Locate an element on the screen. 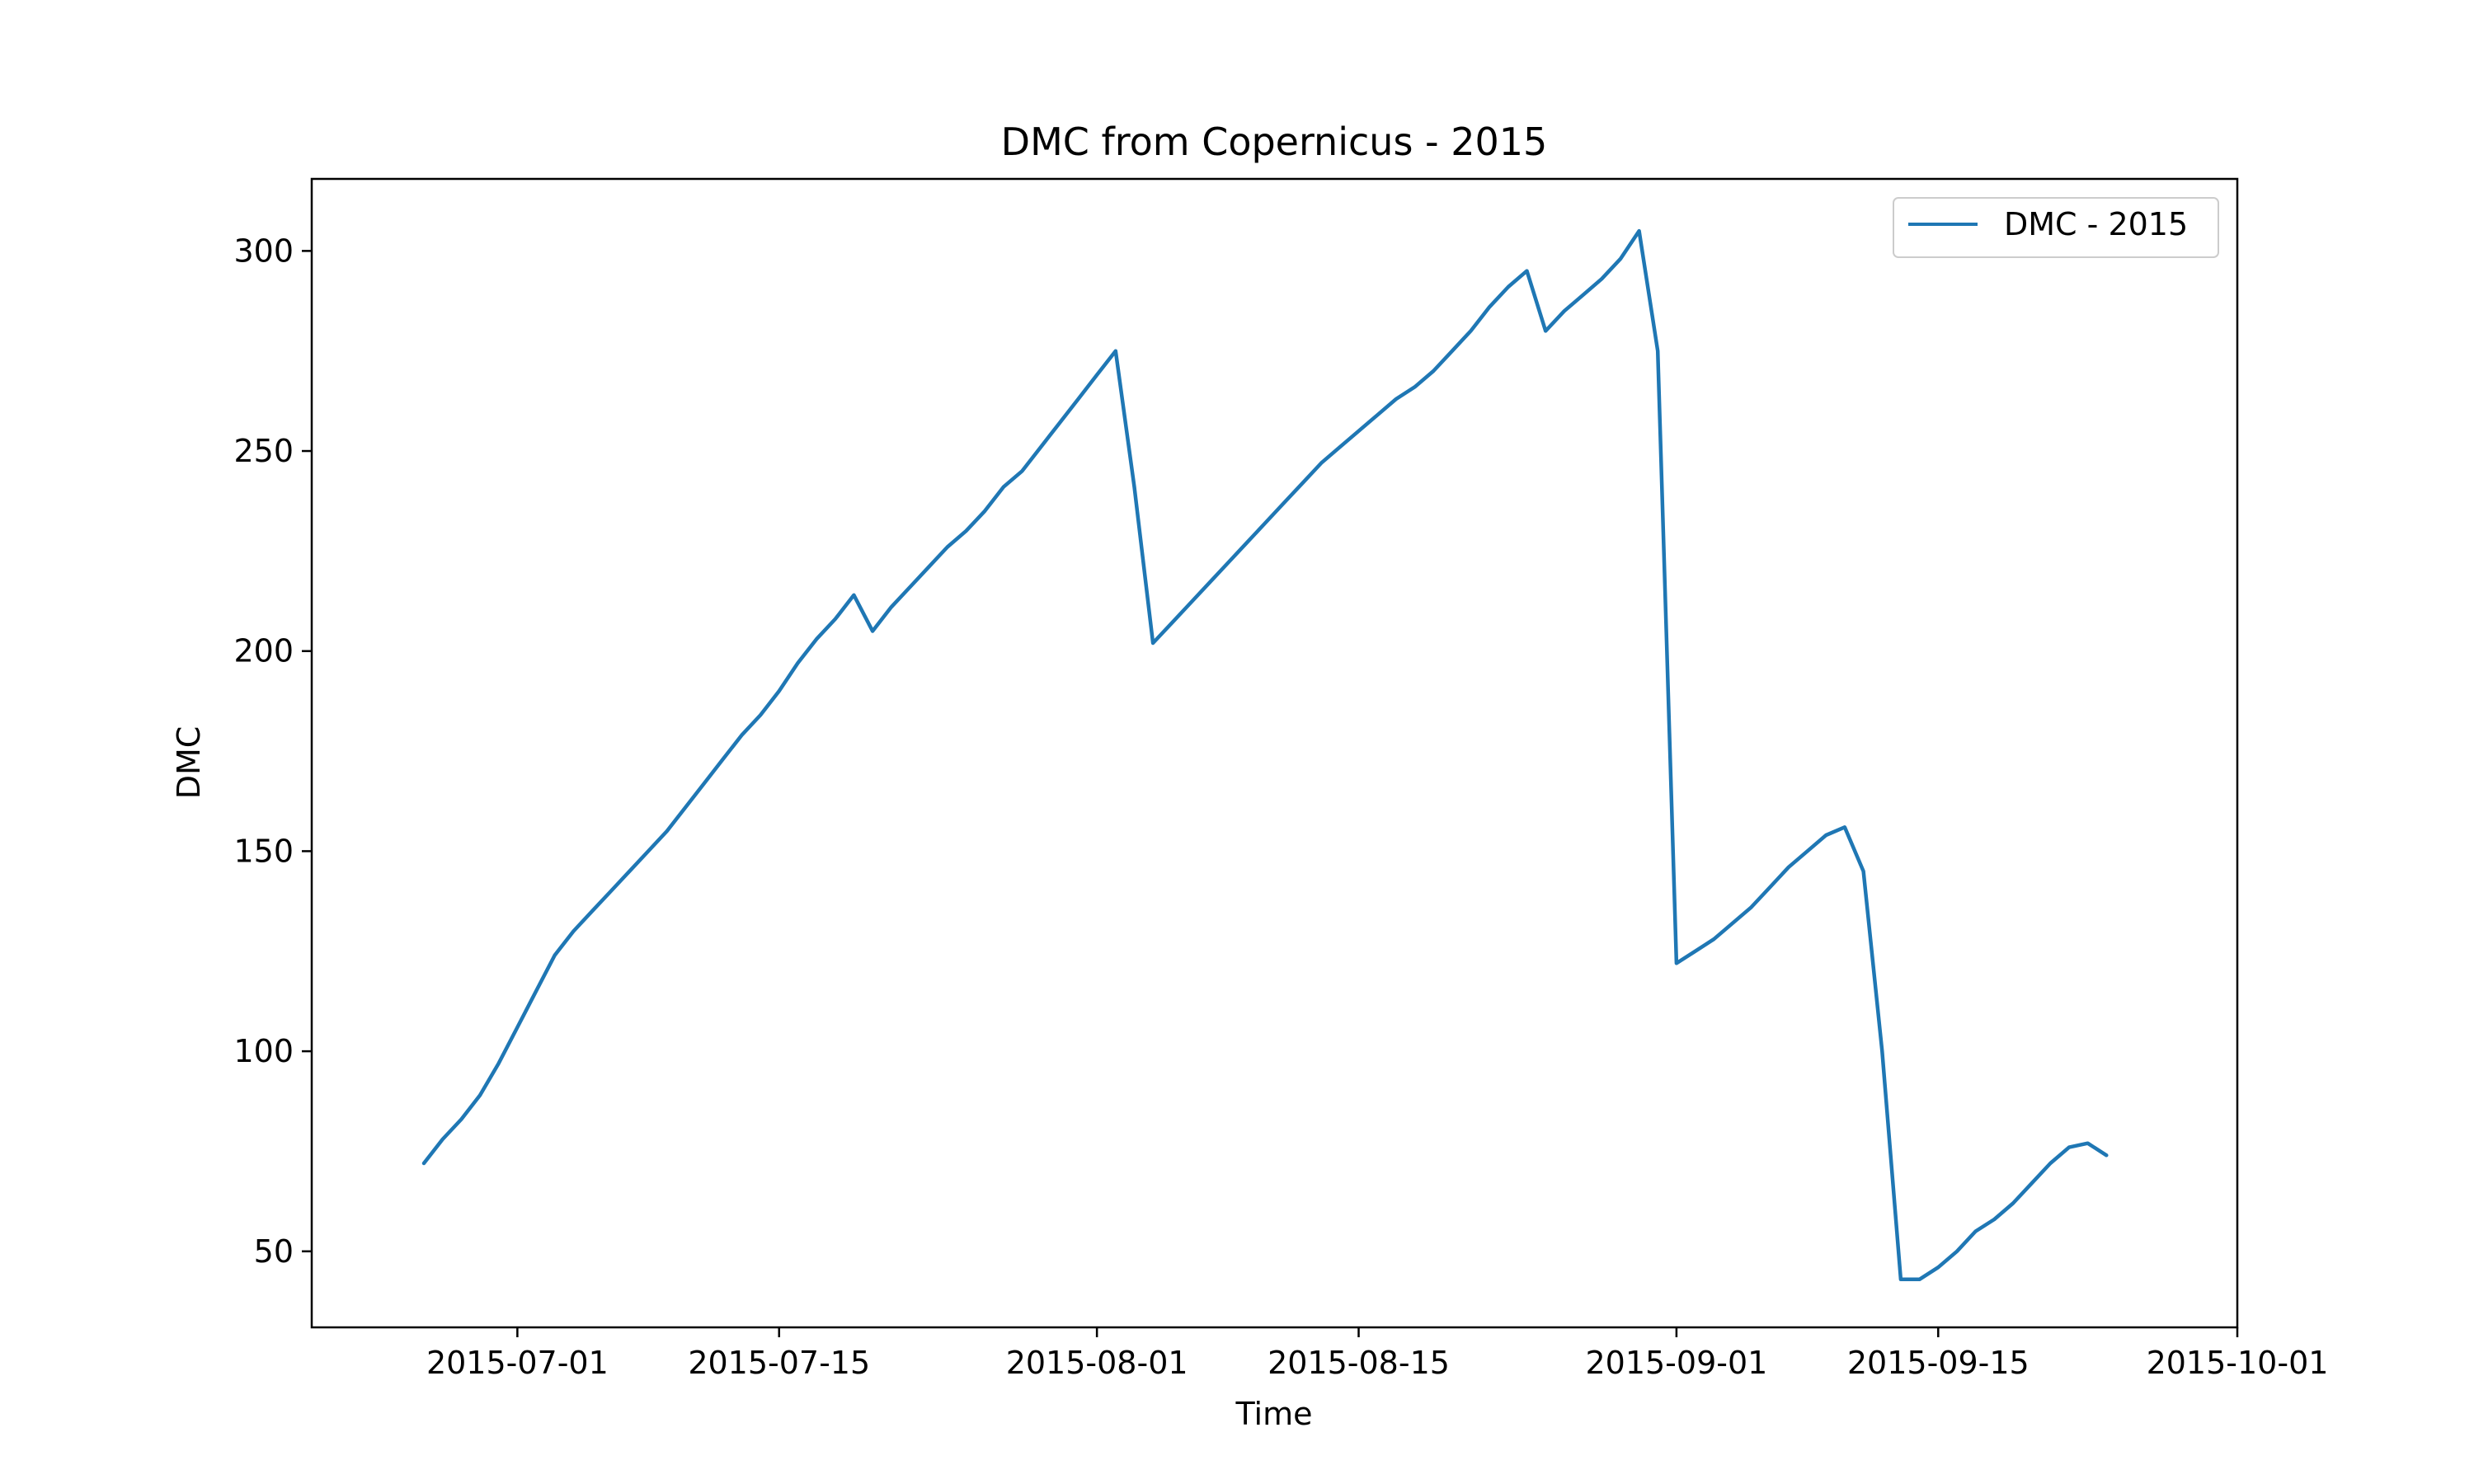  x-tick-label: 2015-08-15 is located at coordinates (1359, 1363).